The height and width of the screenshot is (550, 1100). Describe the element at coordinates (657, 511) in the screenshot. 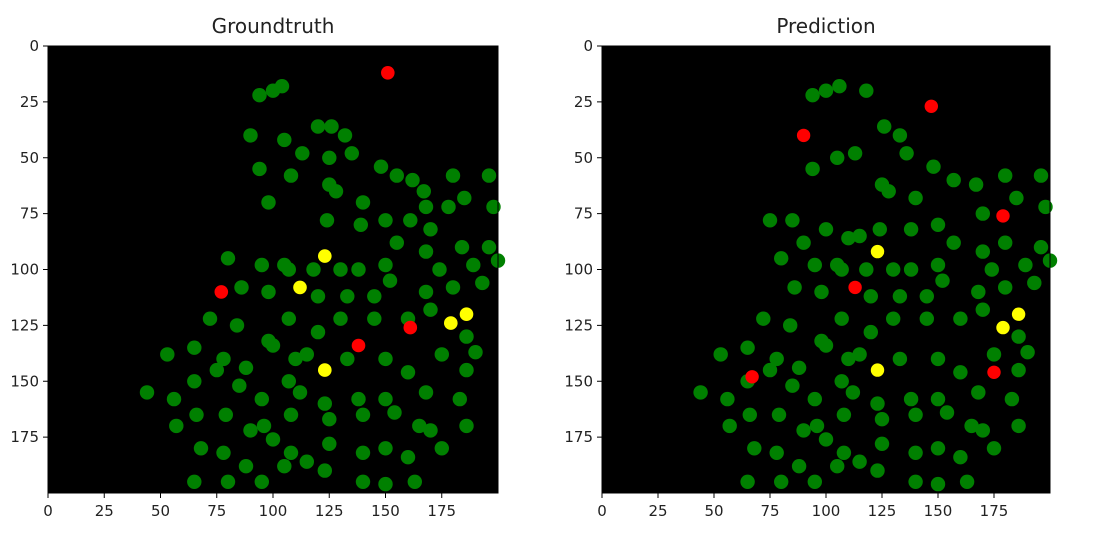

I see `x-tick-label: 25` at that location.